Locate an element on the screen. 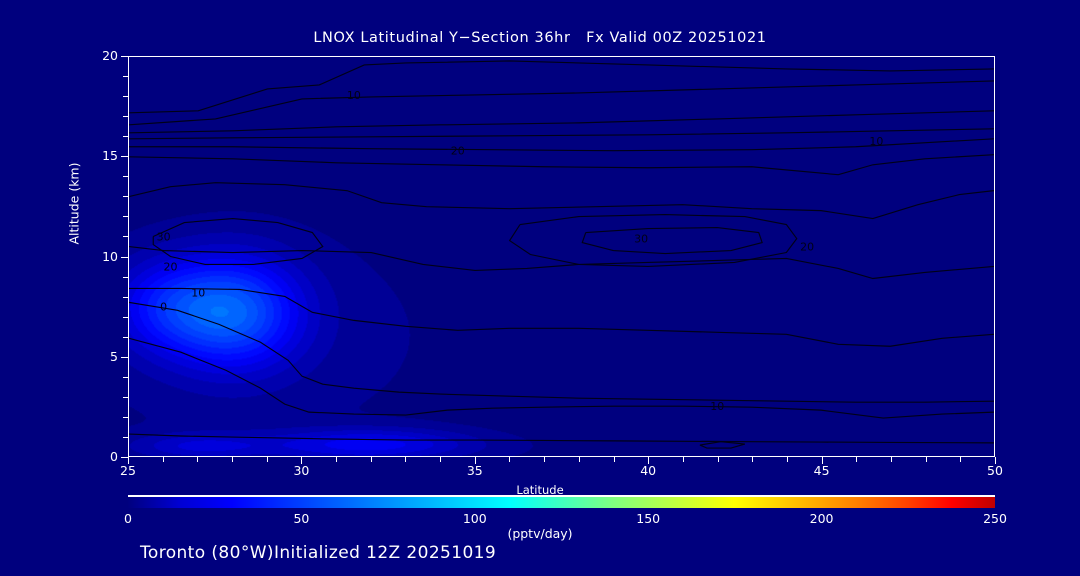 The image size is (1080, 576). colorbar-tick-label: 0 is located at coordinates (128, 518).